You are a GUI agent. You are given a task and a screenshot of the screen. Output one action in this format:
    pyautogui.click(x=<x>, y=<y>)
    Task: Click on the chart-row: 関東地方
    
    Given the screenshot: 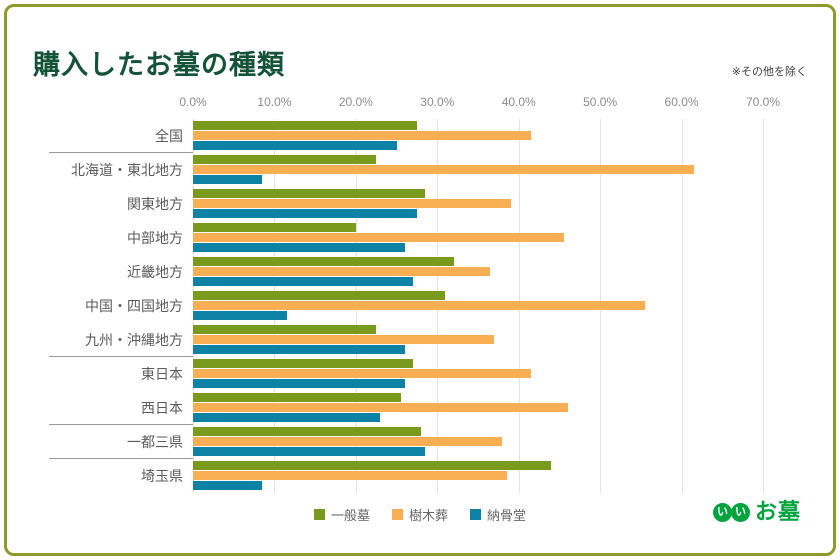 What is the action you would take?
    pyautogui.click(x=420, y=204)
    